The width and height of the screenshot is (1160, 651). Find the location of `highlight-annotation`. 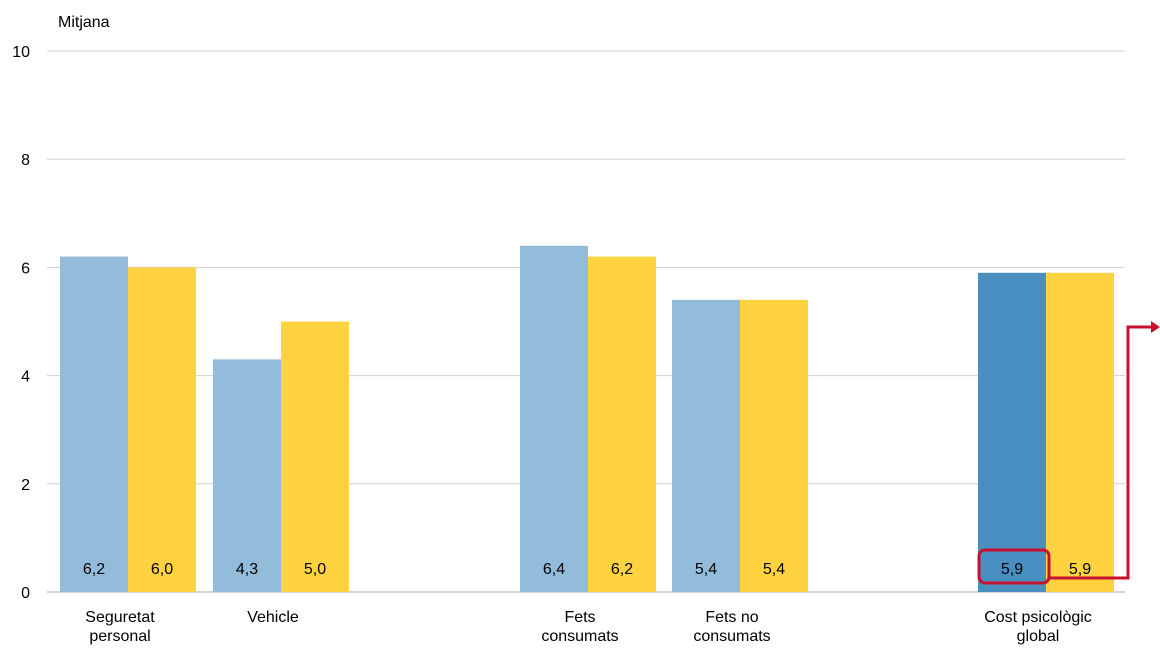

highlight-annotation is located at coordinates (1068, 453).